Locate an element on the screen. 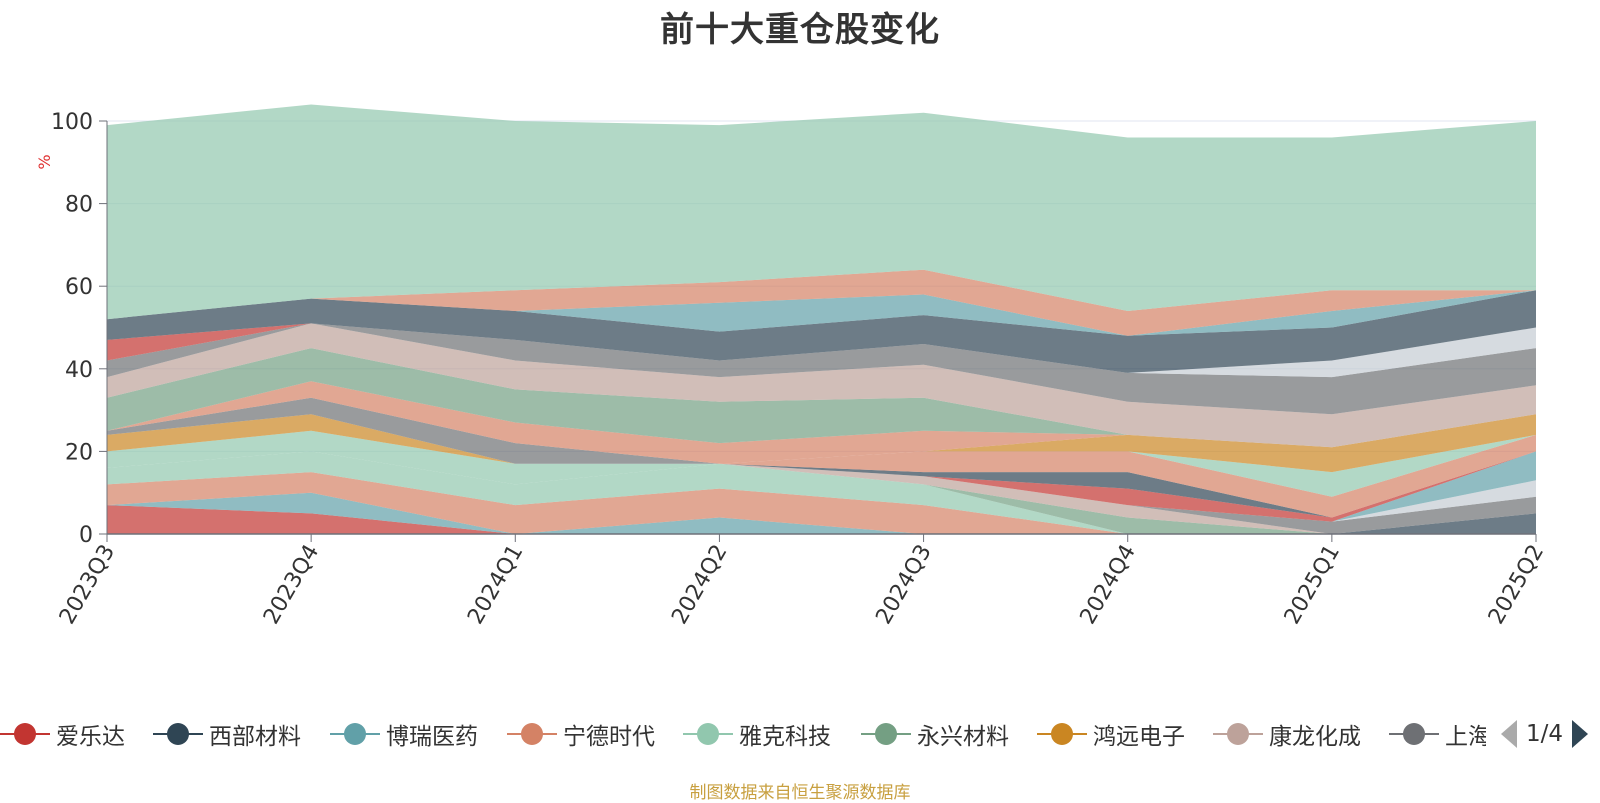  y-tick-label-80: 80 is located at coordinates (79, 205).